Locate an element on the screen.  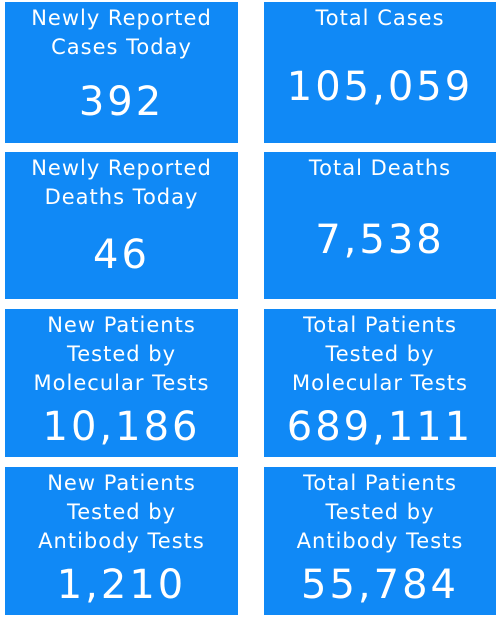
tile-value: 1,210 is located at coordinates (121, 584).